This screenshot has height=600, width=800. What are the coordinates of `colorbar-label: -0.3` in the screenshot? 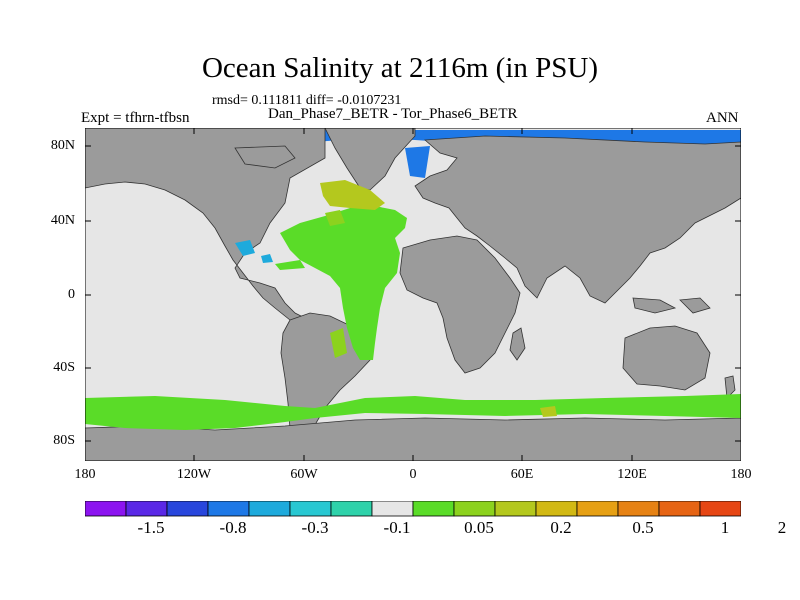 It's located at (315, 527).